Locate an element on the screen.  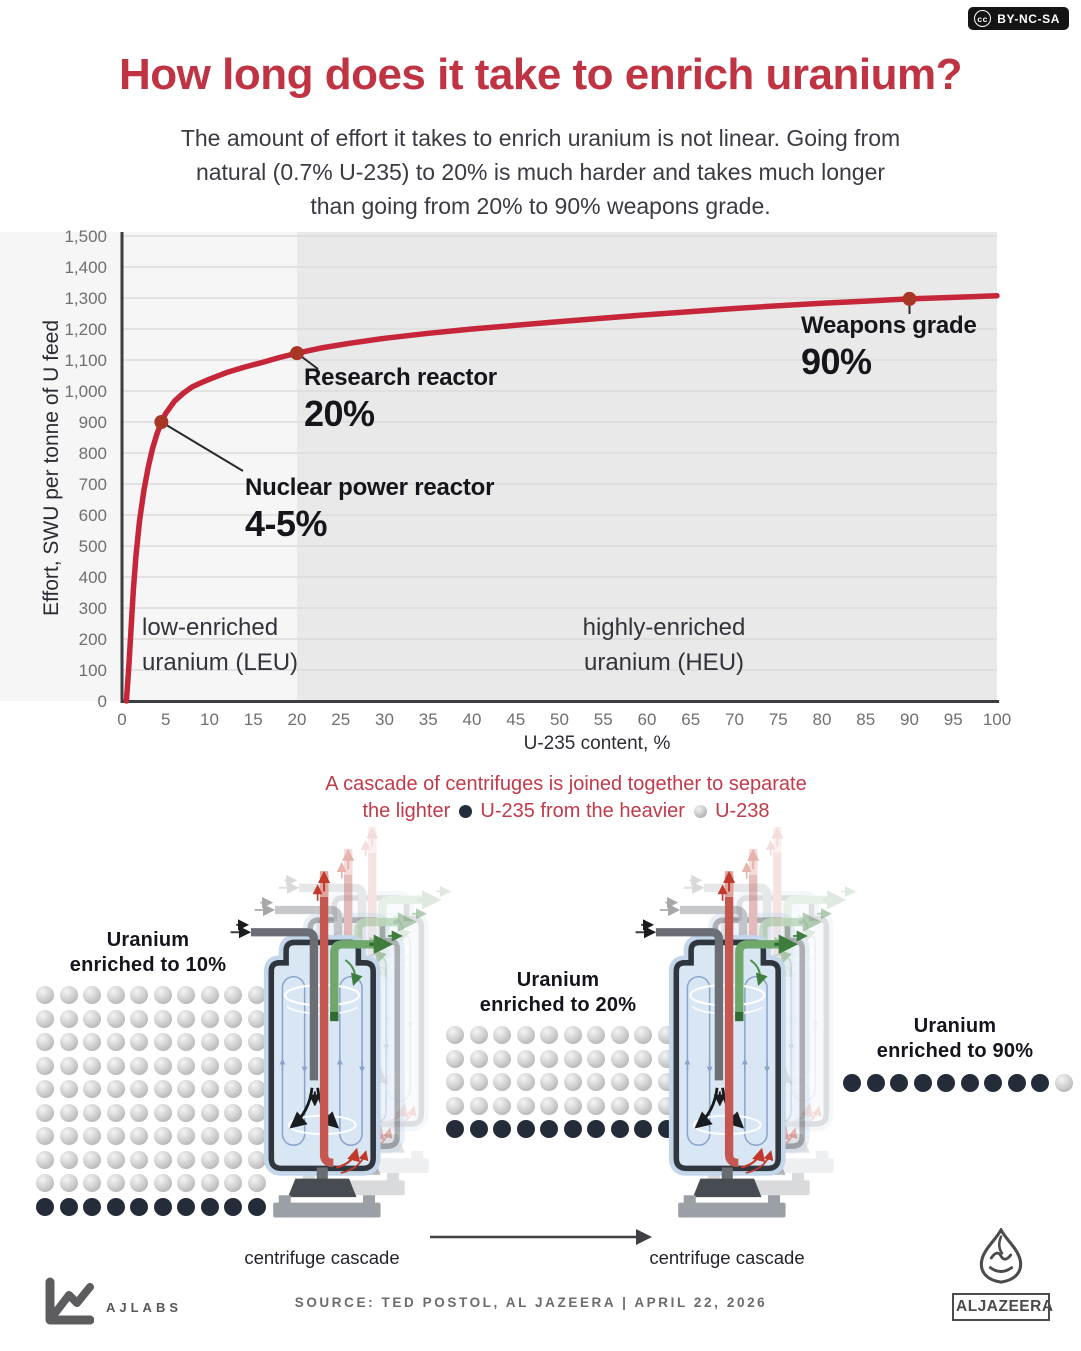
y-tick-label: 700 is located at coordinates (93, 484).